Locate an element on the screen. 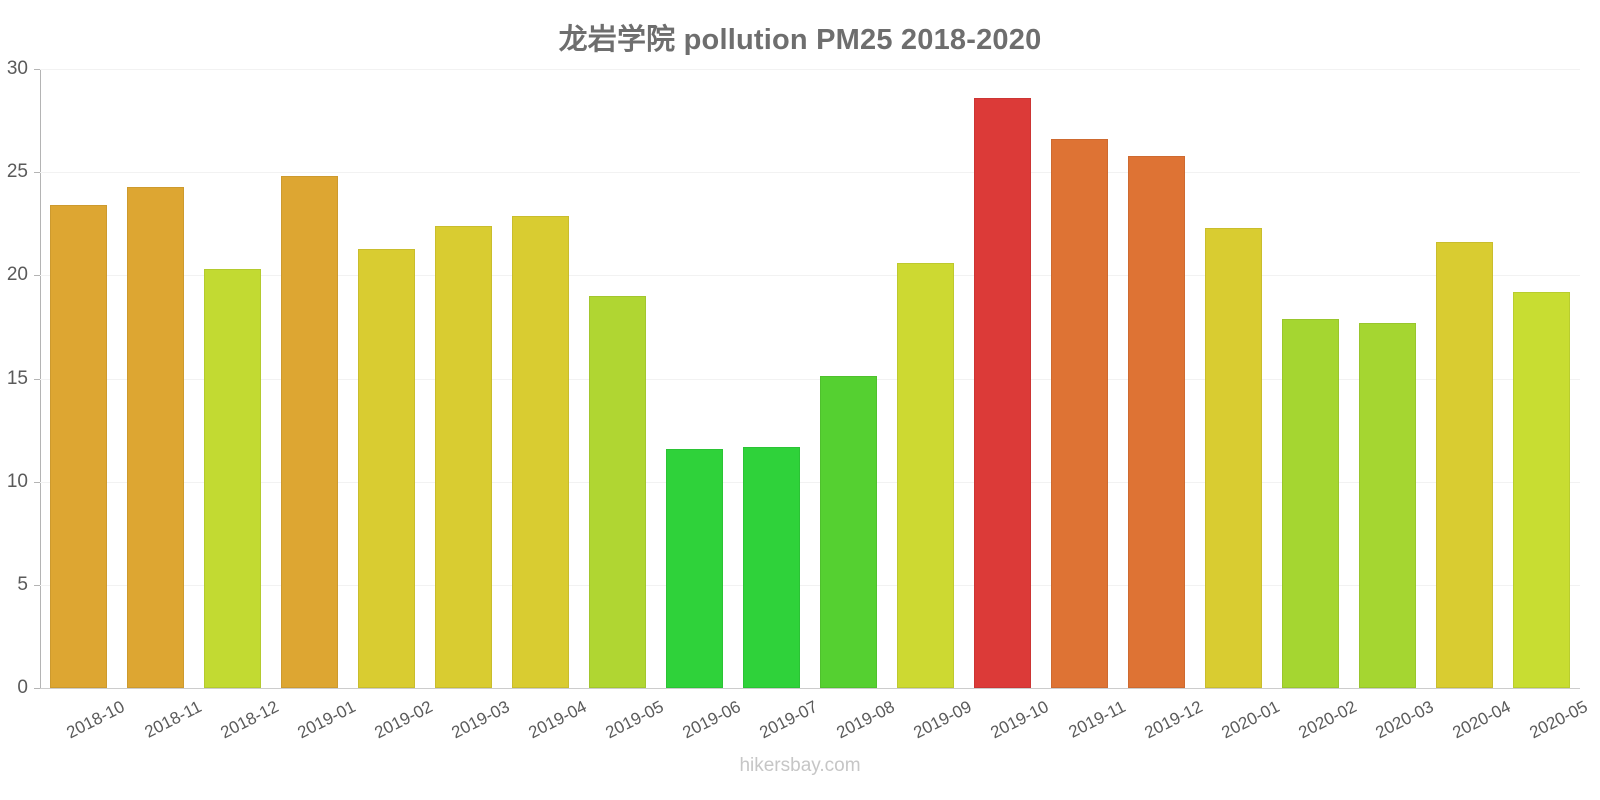  y-tick-label: 15 is located at coordinates (17, 378).